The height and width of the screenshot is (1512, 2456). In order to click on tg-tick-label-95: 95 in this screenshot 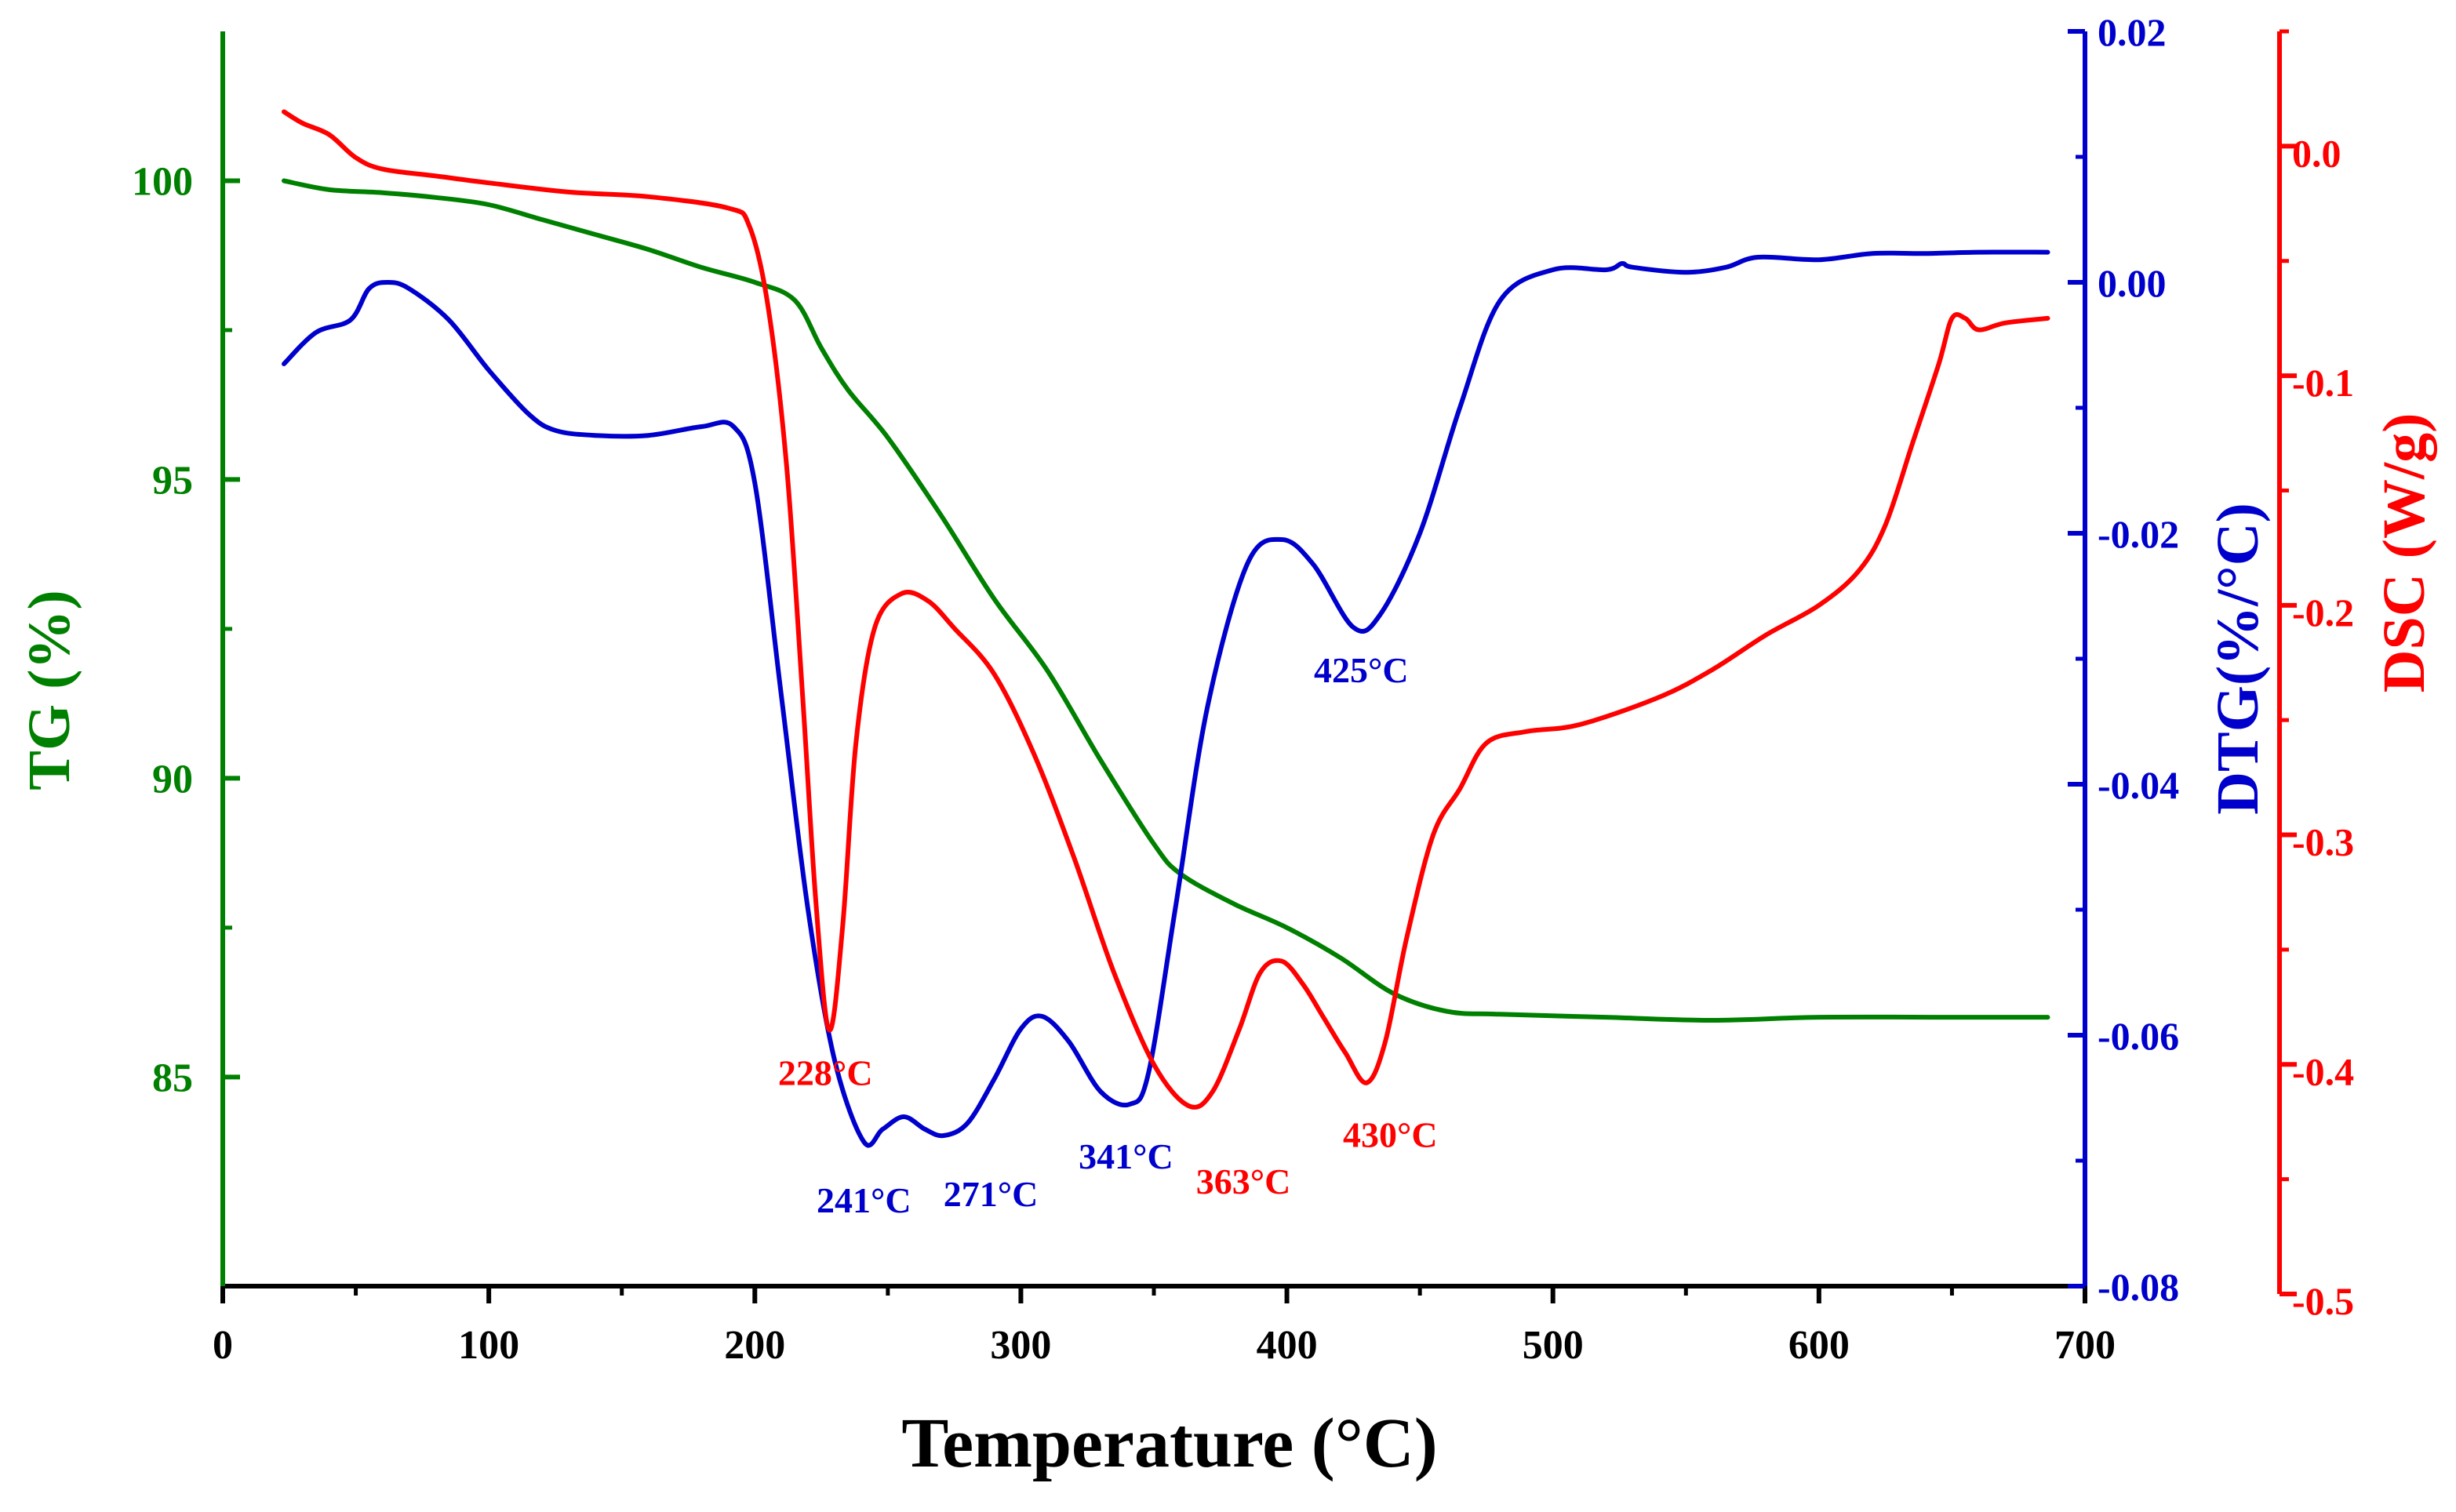, I will do `click(172, 480)`.